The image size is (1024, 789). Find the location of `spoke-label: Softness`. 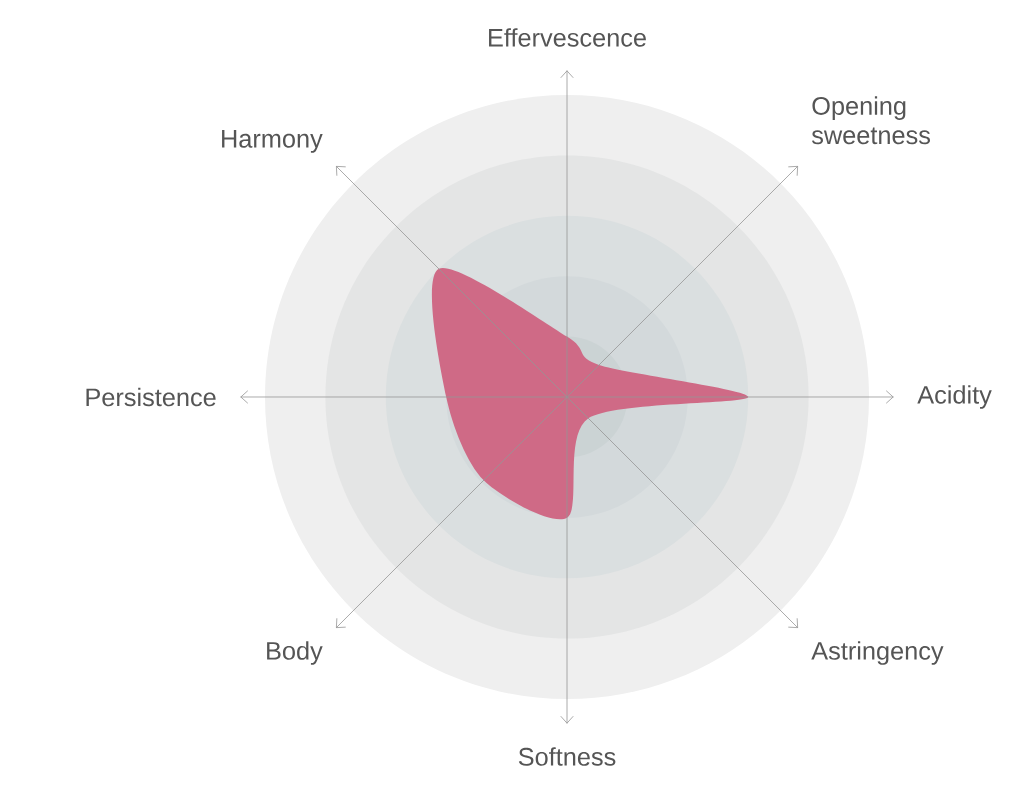

spoke-label: Softness is located at coordinates (567, 756).